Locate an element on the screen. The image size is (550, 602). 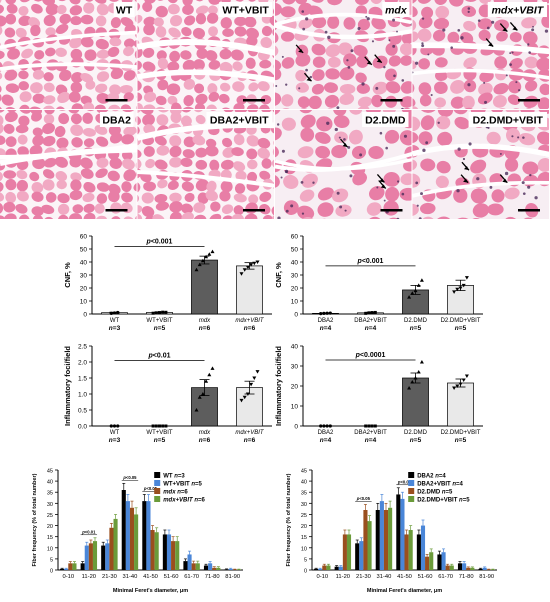
bar is located at coordinates (415, 402).